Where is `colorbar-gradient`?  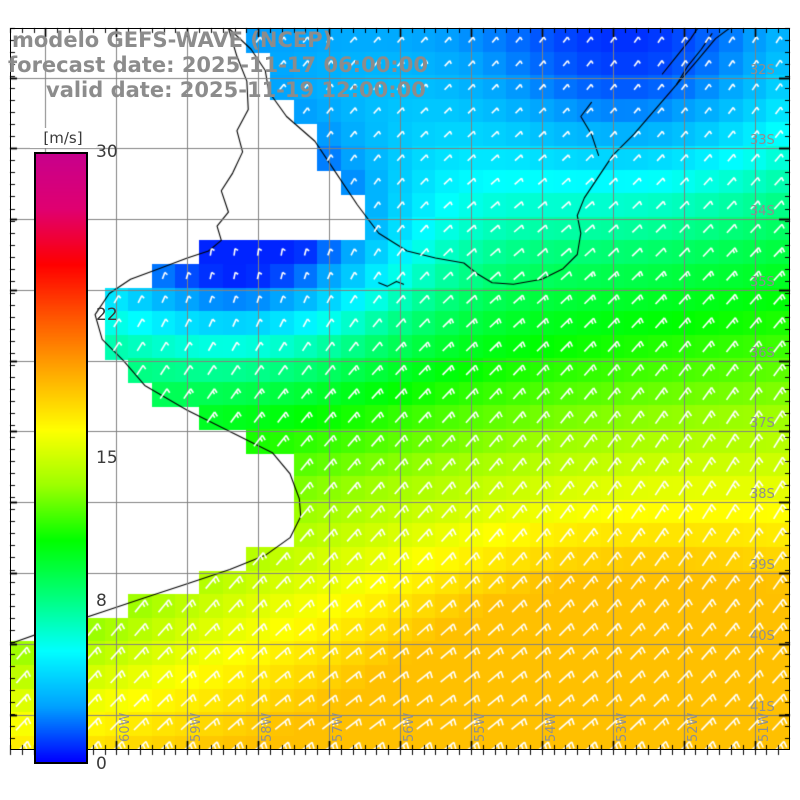
colorbar-gradient is located at coordinates (61, 458).